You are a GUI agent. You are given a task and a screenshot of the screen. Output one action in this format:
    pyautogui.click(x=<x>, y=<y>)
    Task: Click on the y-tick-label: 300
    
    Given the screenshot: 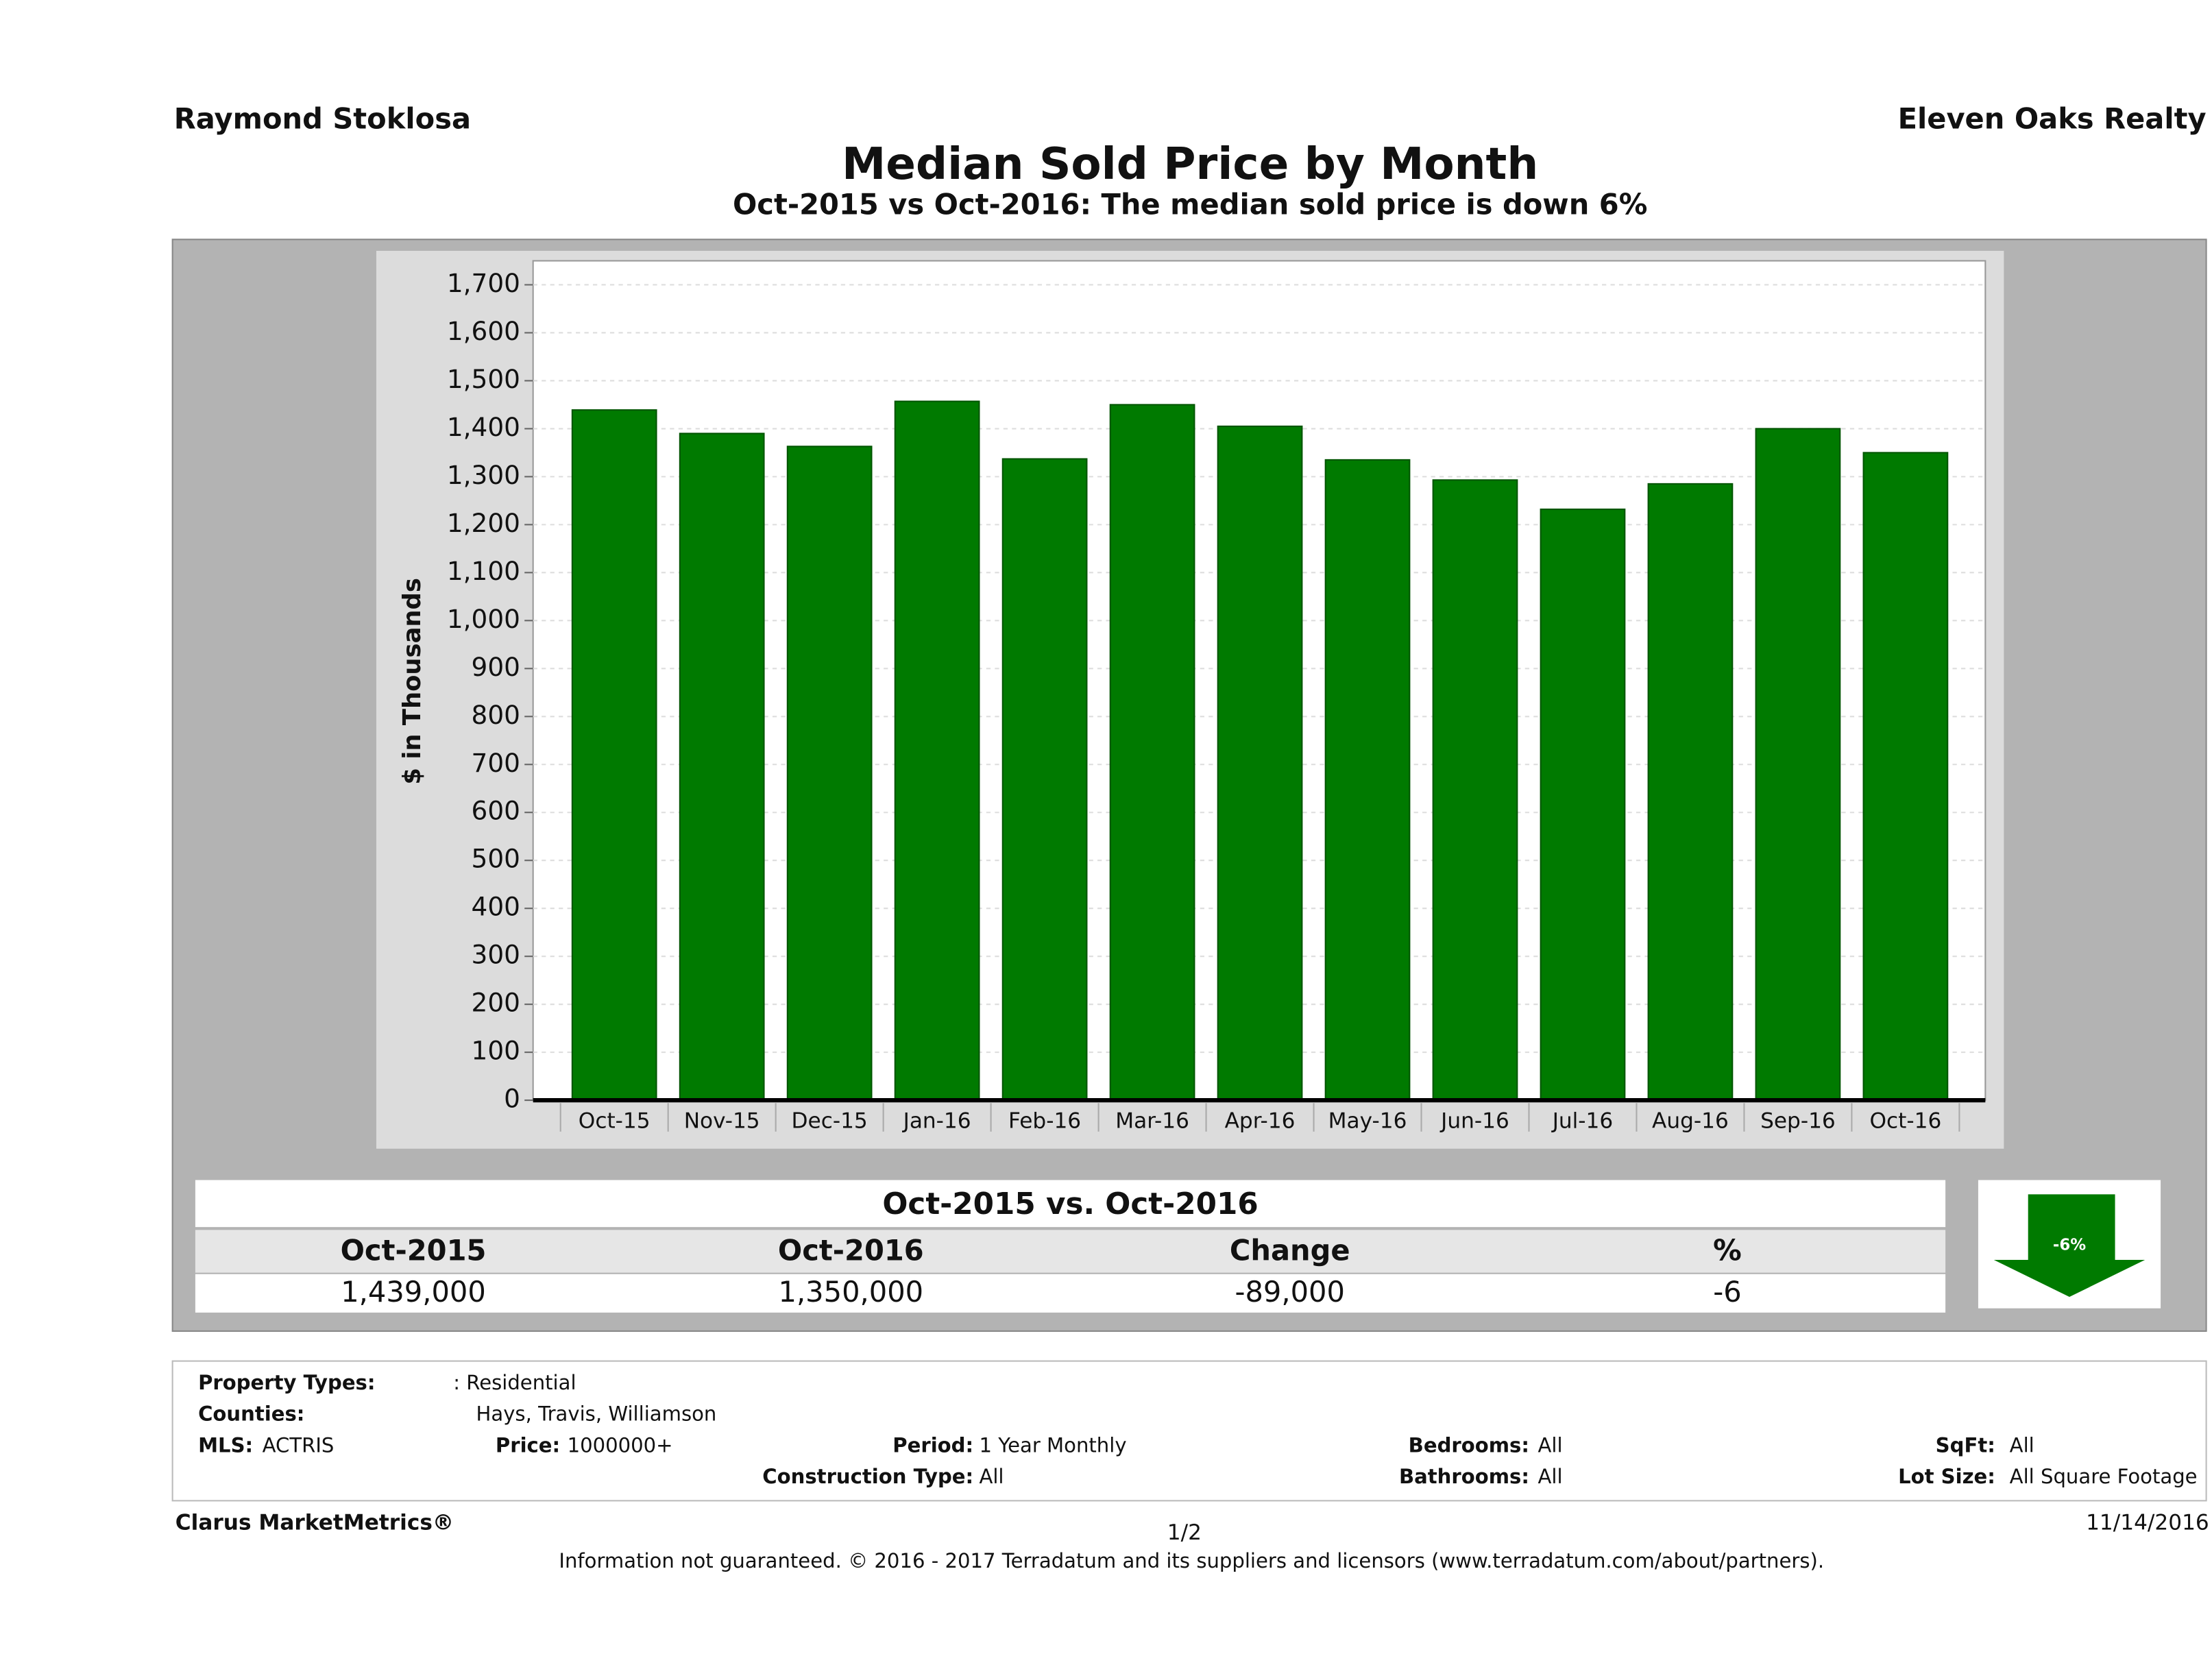 What is the action you would take?
    pyautogui.click(x=496, y=955)
    